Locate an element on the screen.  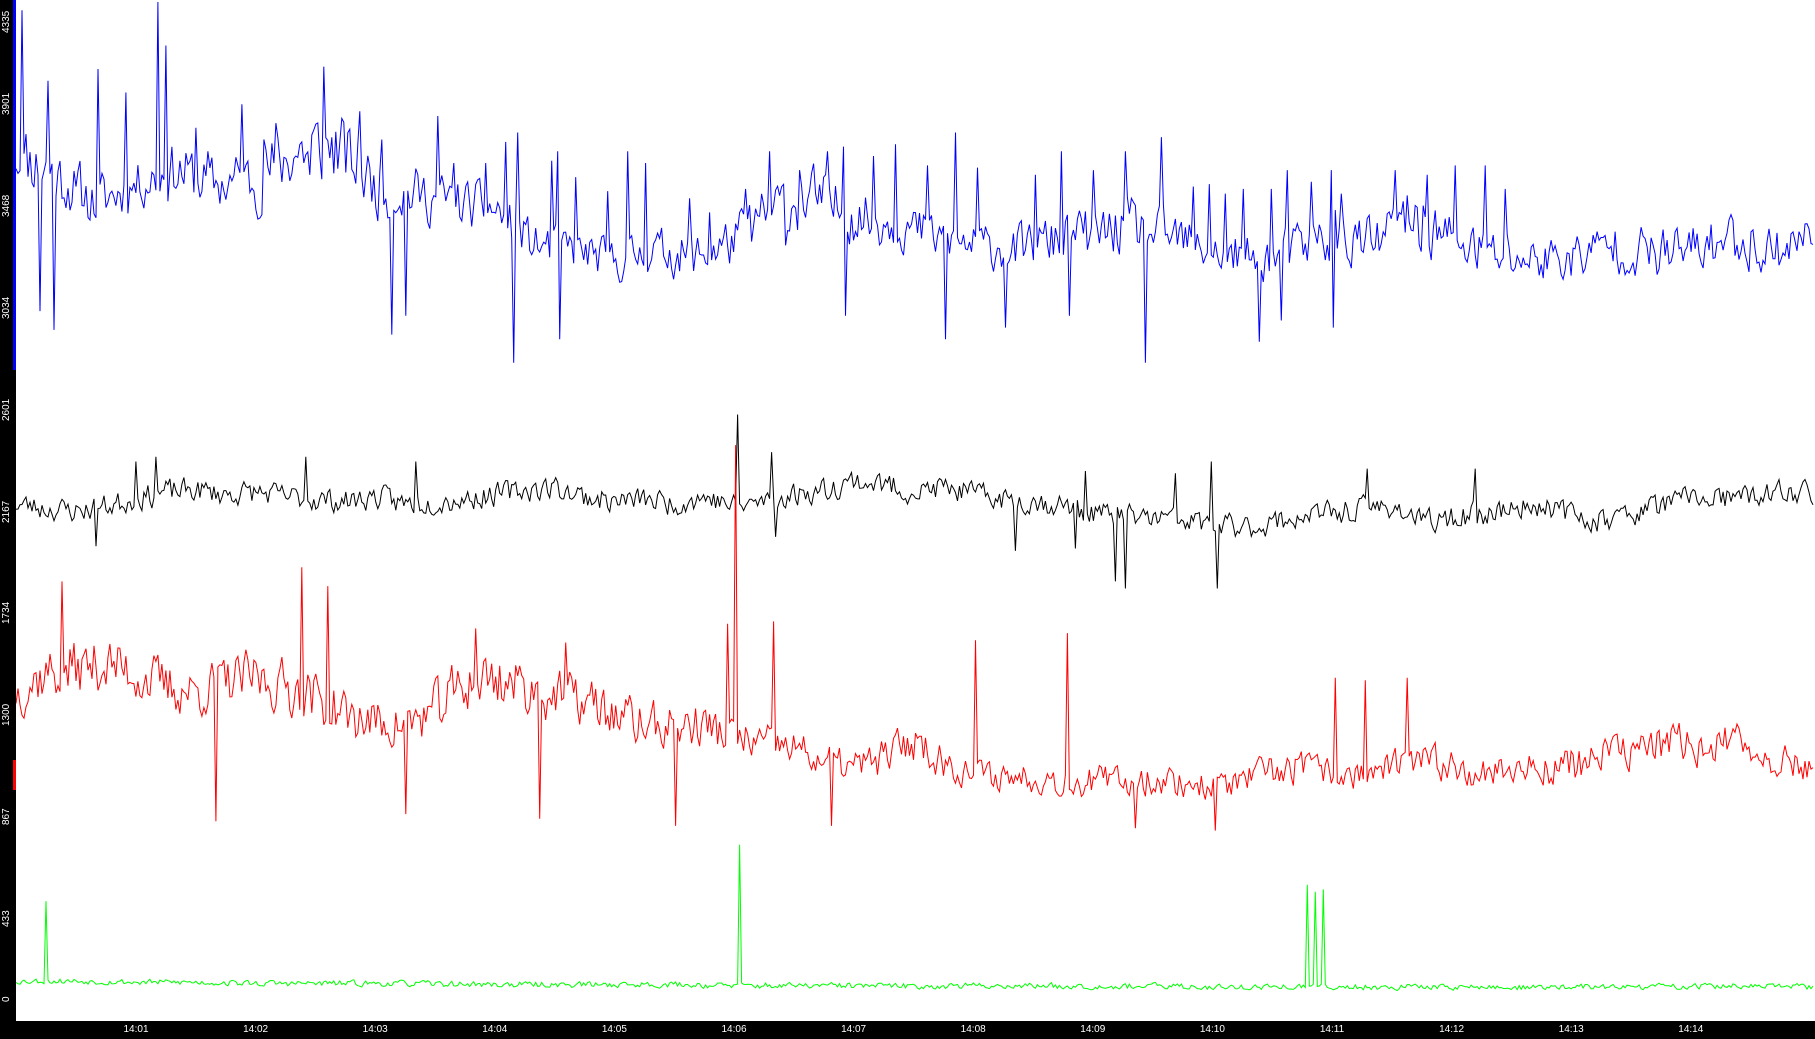
x-tick-label: 14:07 is located at coordinates (854, 1029).